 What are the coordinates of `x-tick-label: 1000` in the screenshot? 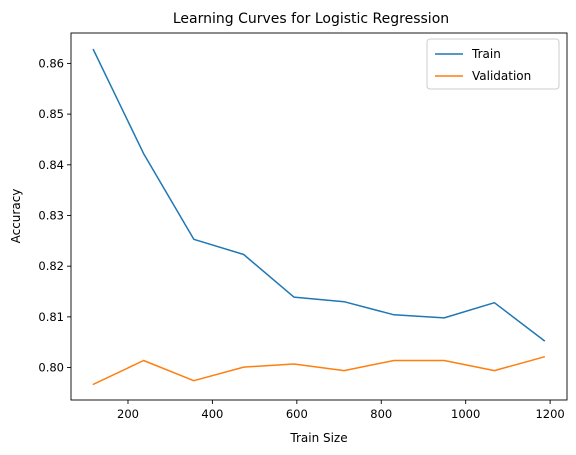 It's located at (465, 414).